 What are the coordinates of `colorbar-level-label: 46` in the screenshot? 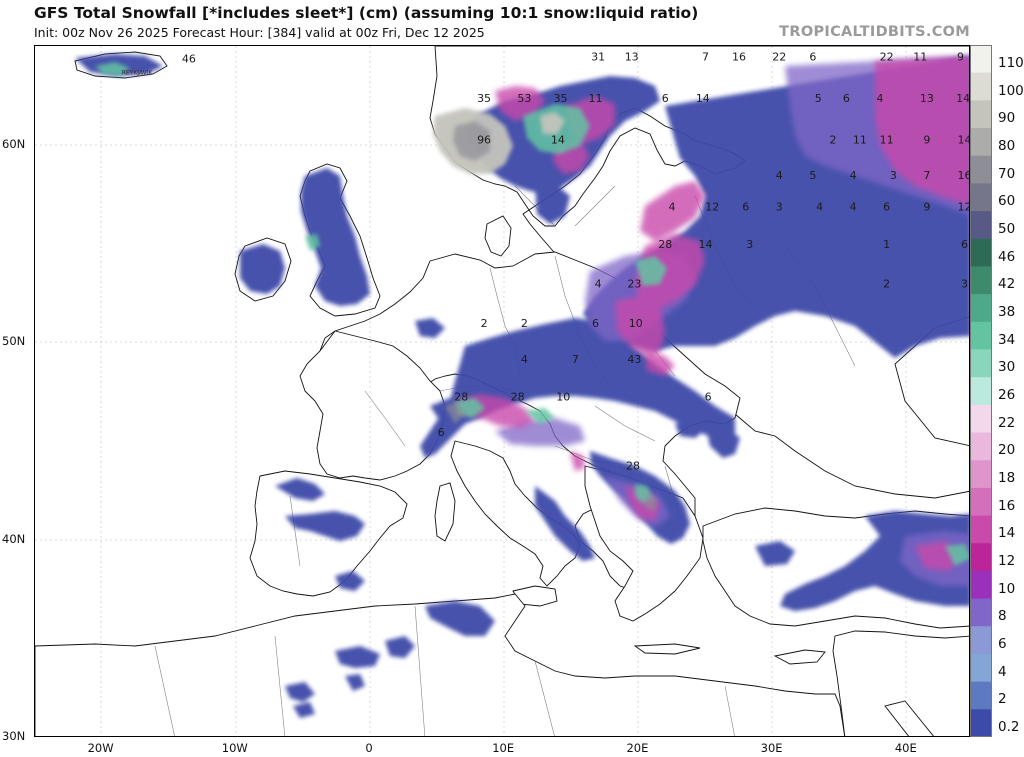 It's located at (1007, 256).